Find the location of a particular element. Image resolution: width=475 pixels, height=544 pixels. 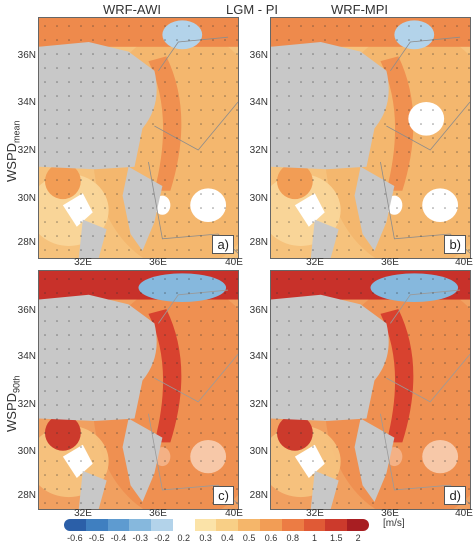

top-strong-band is located at coordinates (370, 32).